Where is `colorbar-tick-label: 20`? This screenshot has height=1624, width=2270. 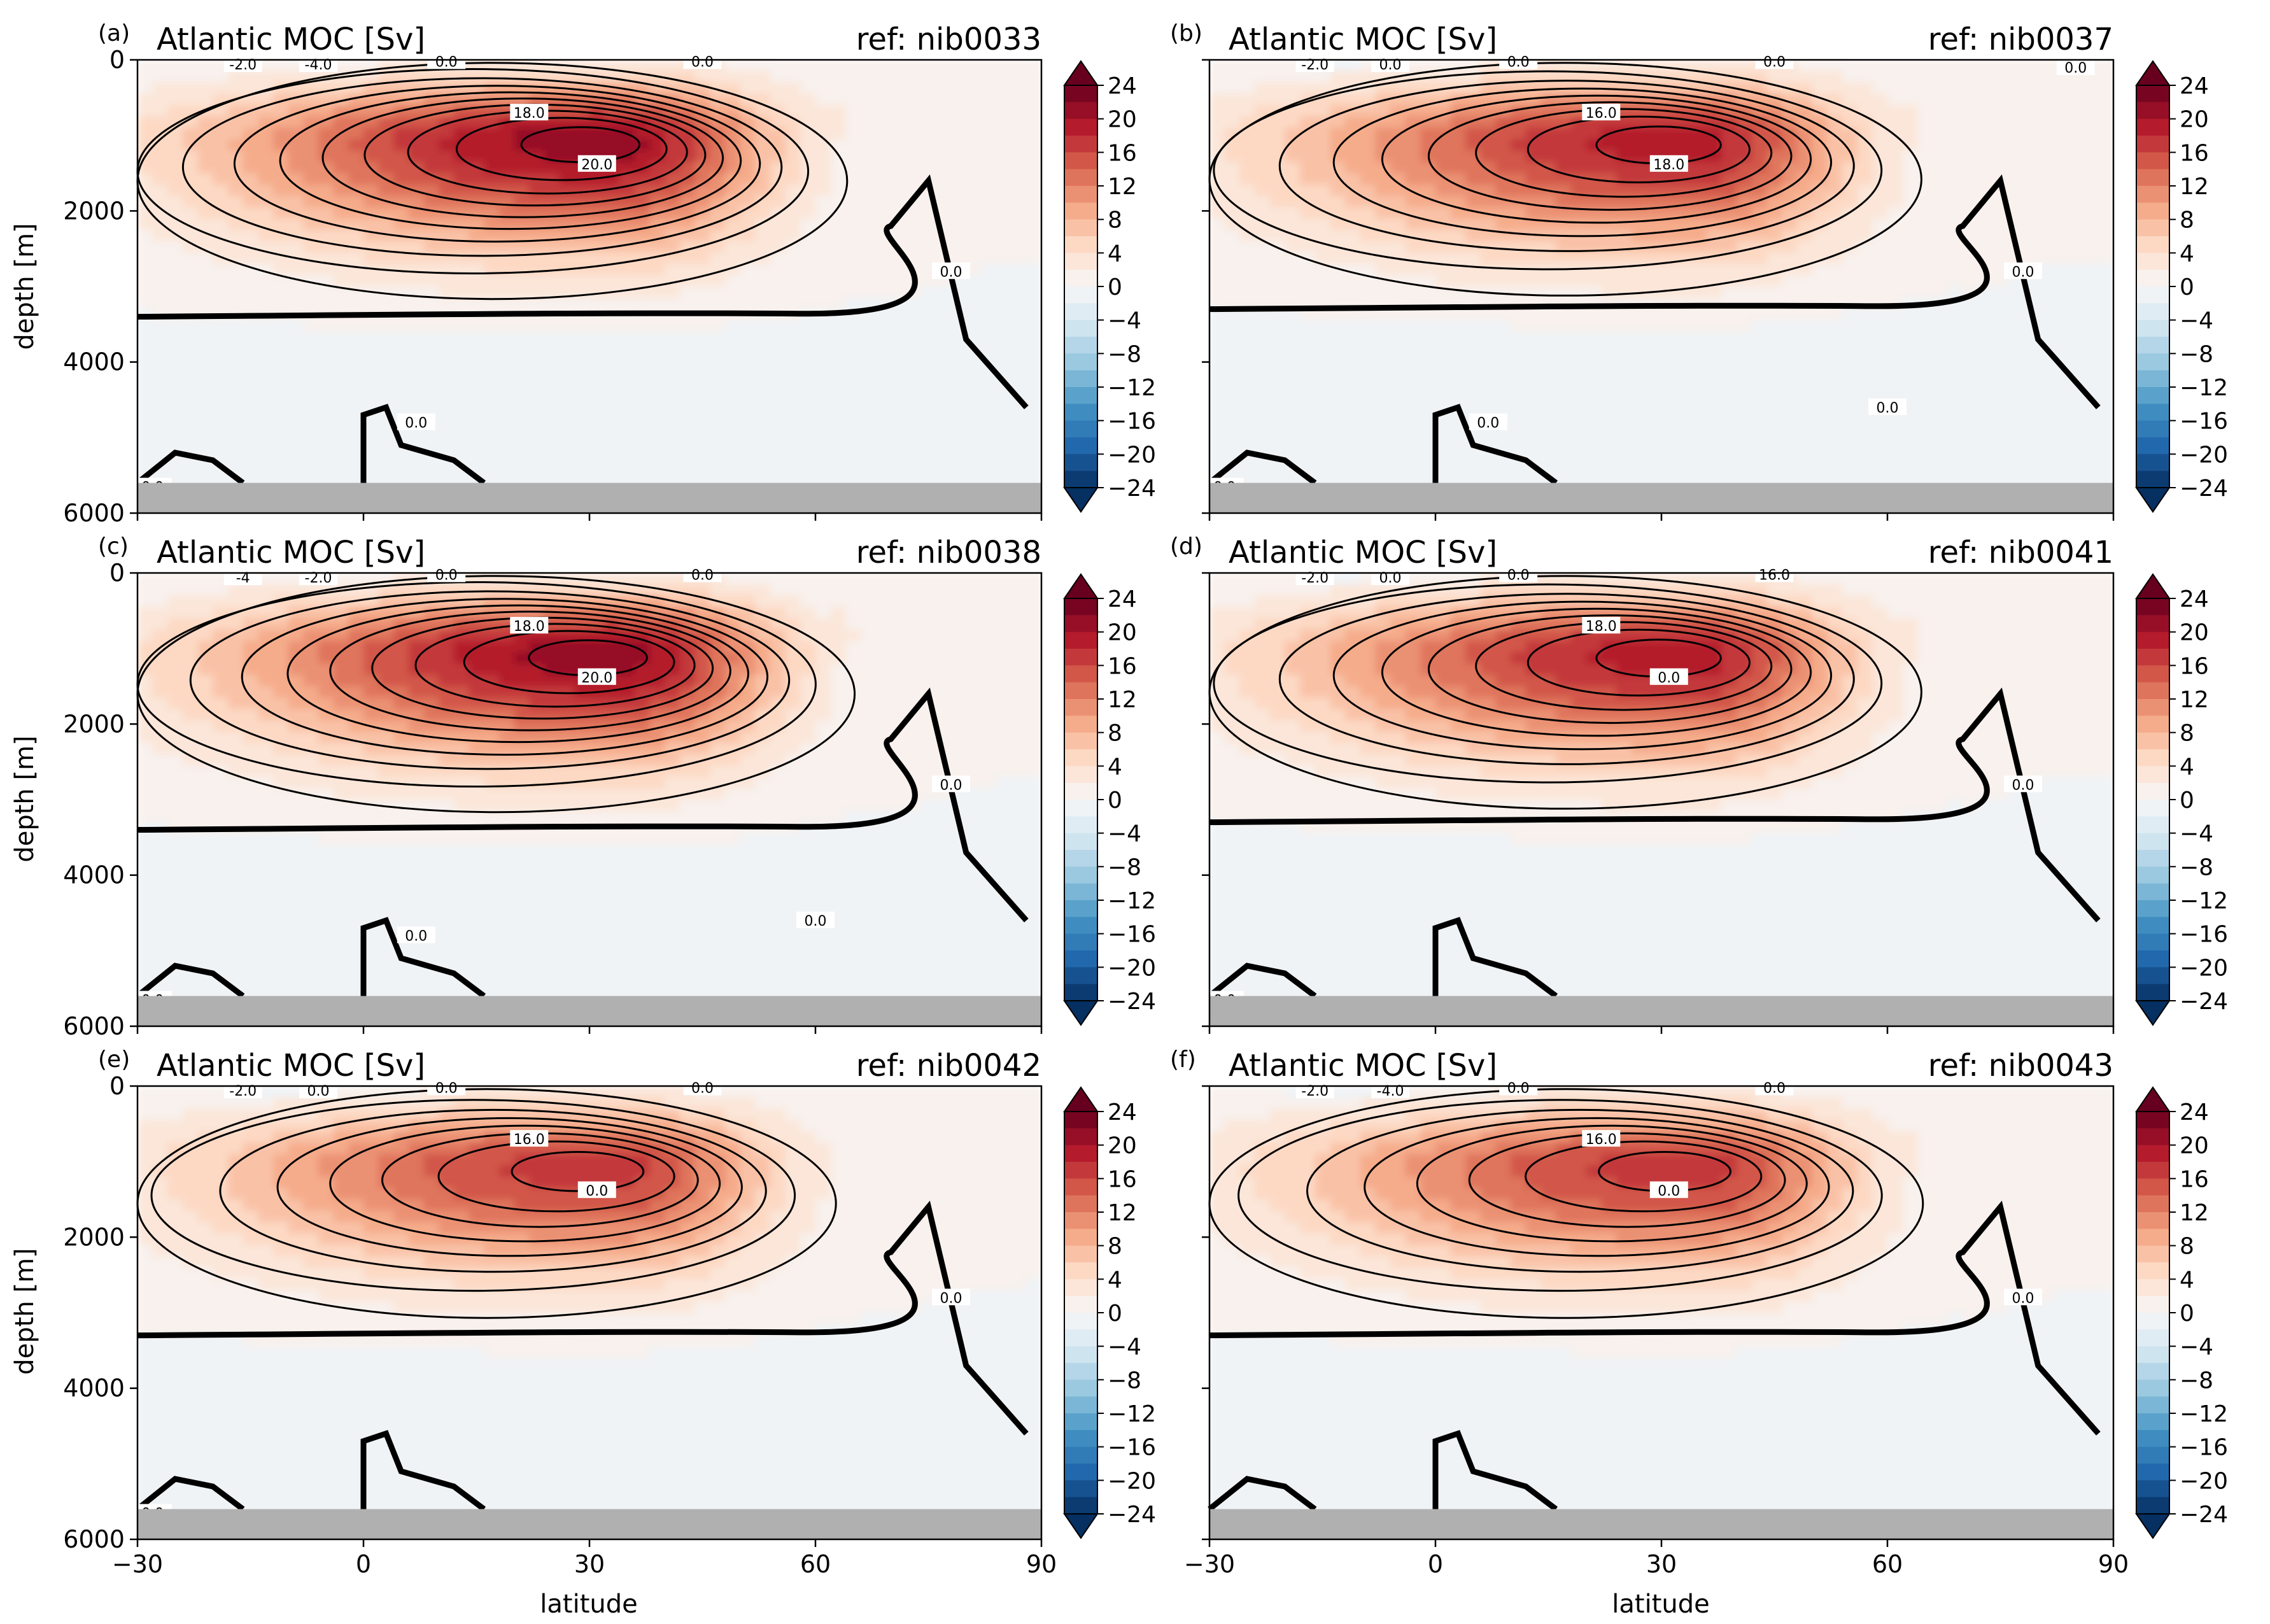 colorbar-tick-label: 20 is located at coordinates (2194, 120).